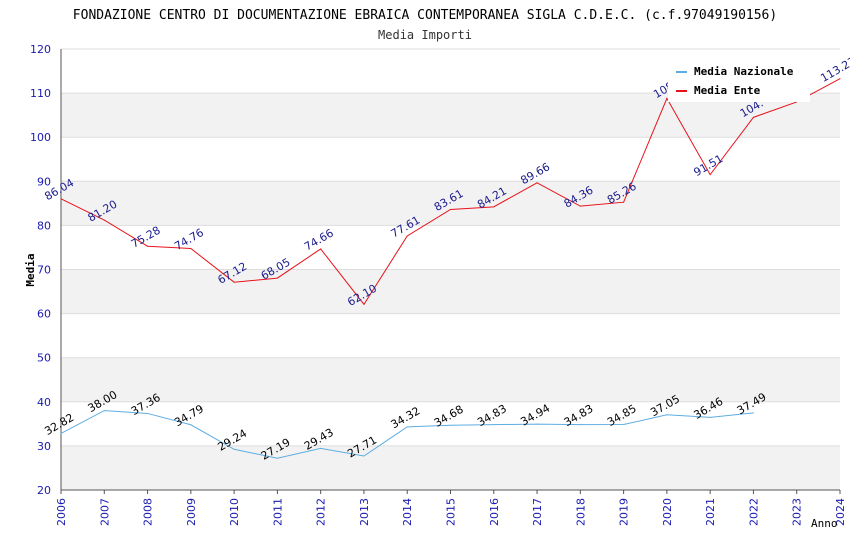  Describe the element at coordinates (277, 512) in the screenshot. I see `x-tick-label: 2011` at that location.